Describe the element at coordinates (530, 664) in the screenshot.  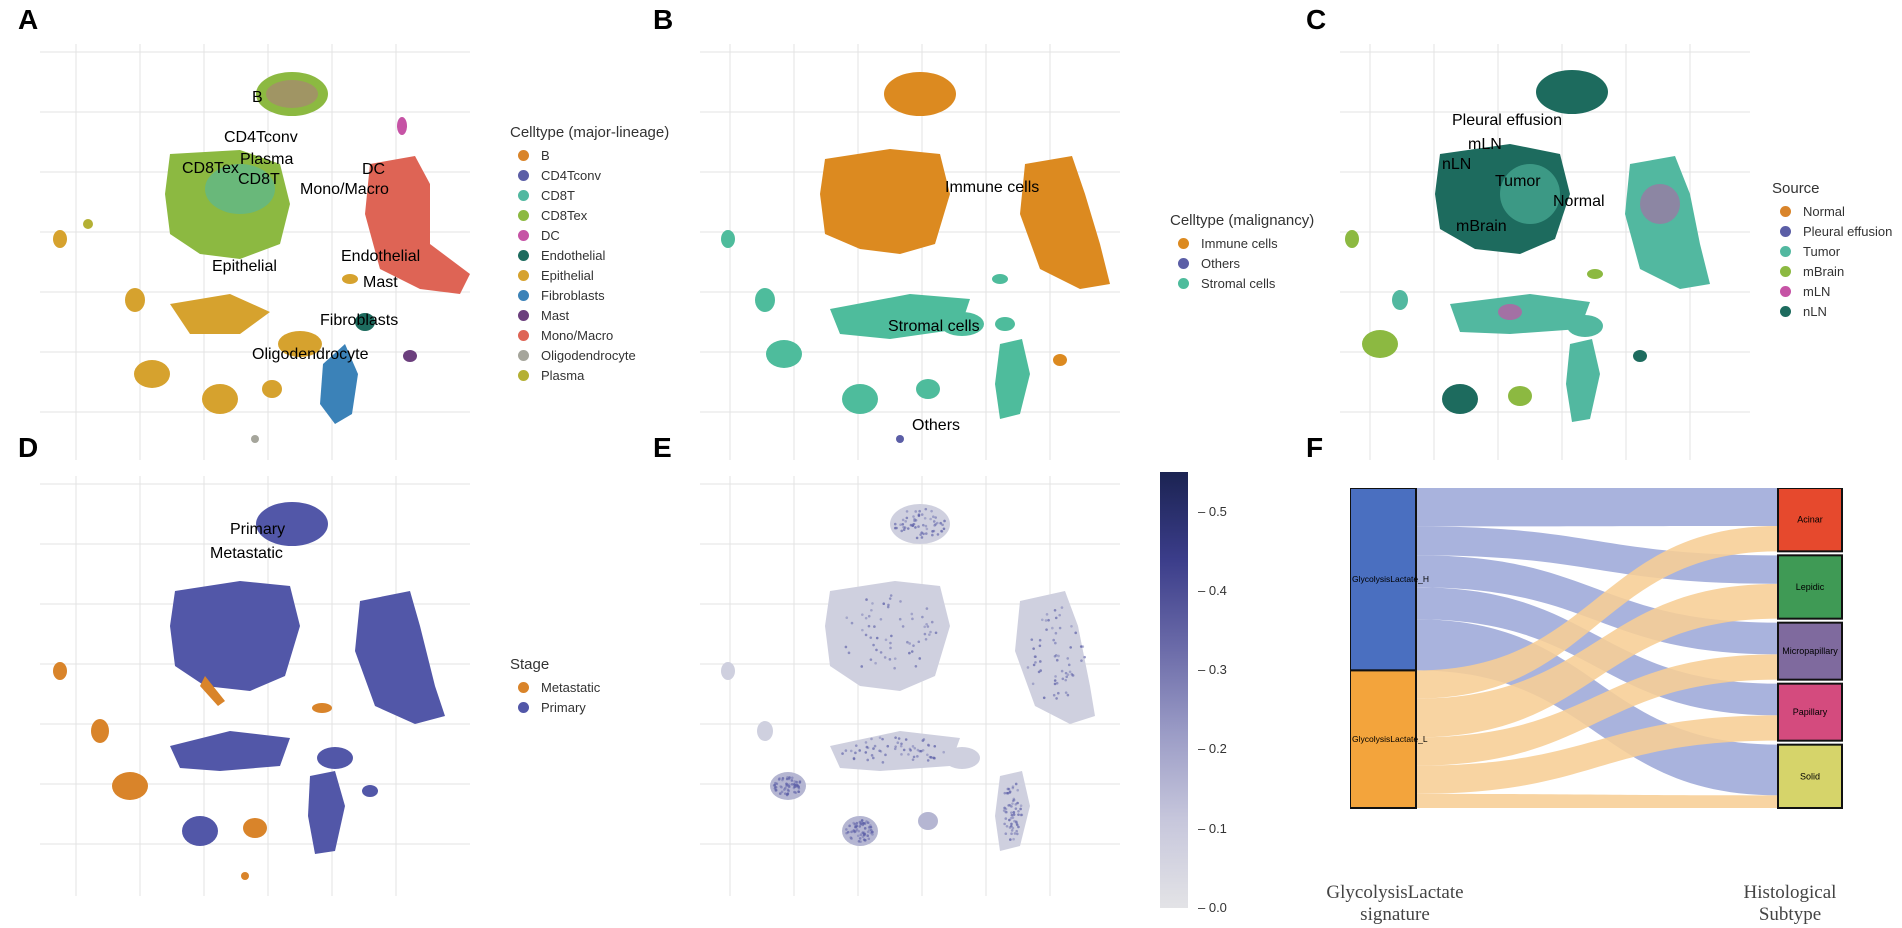
I see `legend-title: Stage` at that location.